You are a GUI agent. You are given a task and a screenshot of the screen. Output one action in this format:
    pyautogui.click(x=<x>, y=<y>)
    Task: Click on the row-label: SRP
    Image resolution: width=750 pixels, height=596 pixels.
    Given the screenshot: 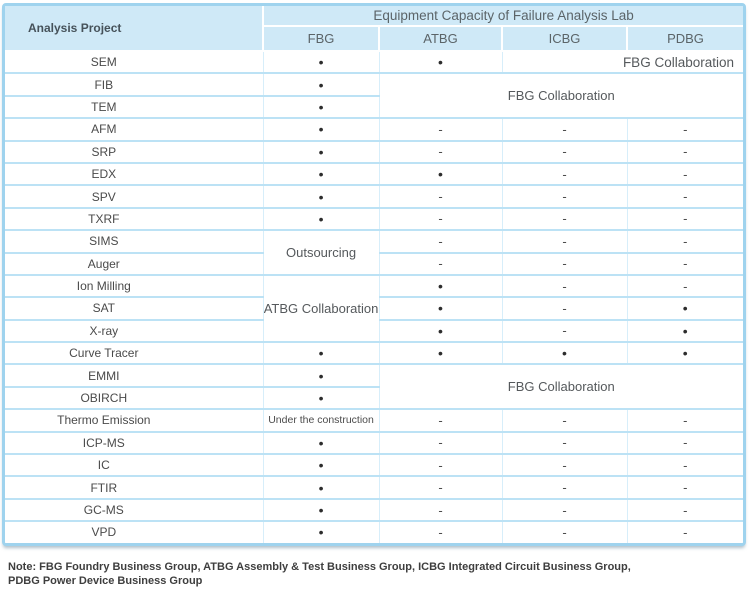 What is the action you would take?
    pyautogui.click(x=134, y=151)
    